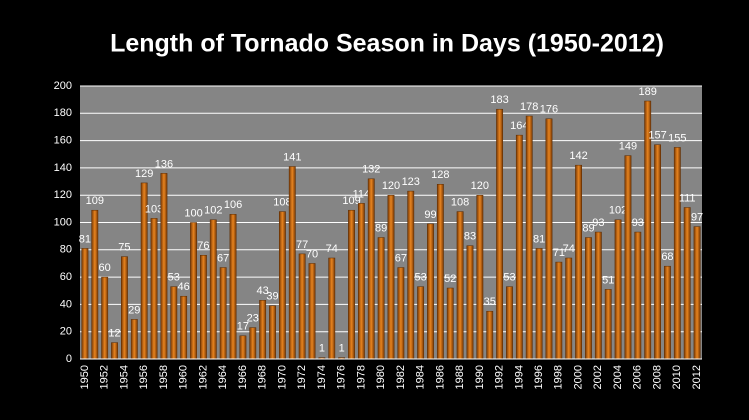 Image resolution: width=749 pixels, height=420 pixels. What do you see at coordinates (628, 147) in the screenshot?
I see `value-label: 149` at bounding box center [628, 147].